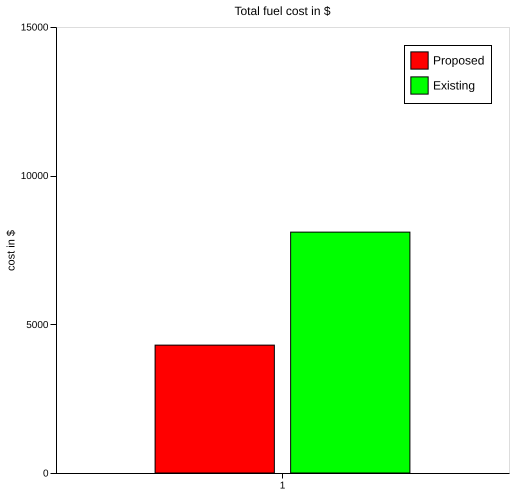 This screenshot has width=514, height=495. I want to click on y-tick-label: 15000, so click(34, 28).